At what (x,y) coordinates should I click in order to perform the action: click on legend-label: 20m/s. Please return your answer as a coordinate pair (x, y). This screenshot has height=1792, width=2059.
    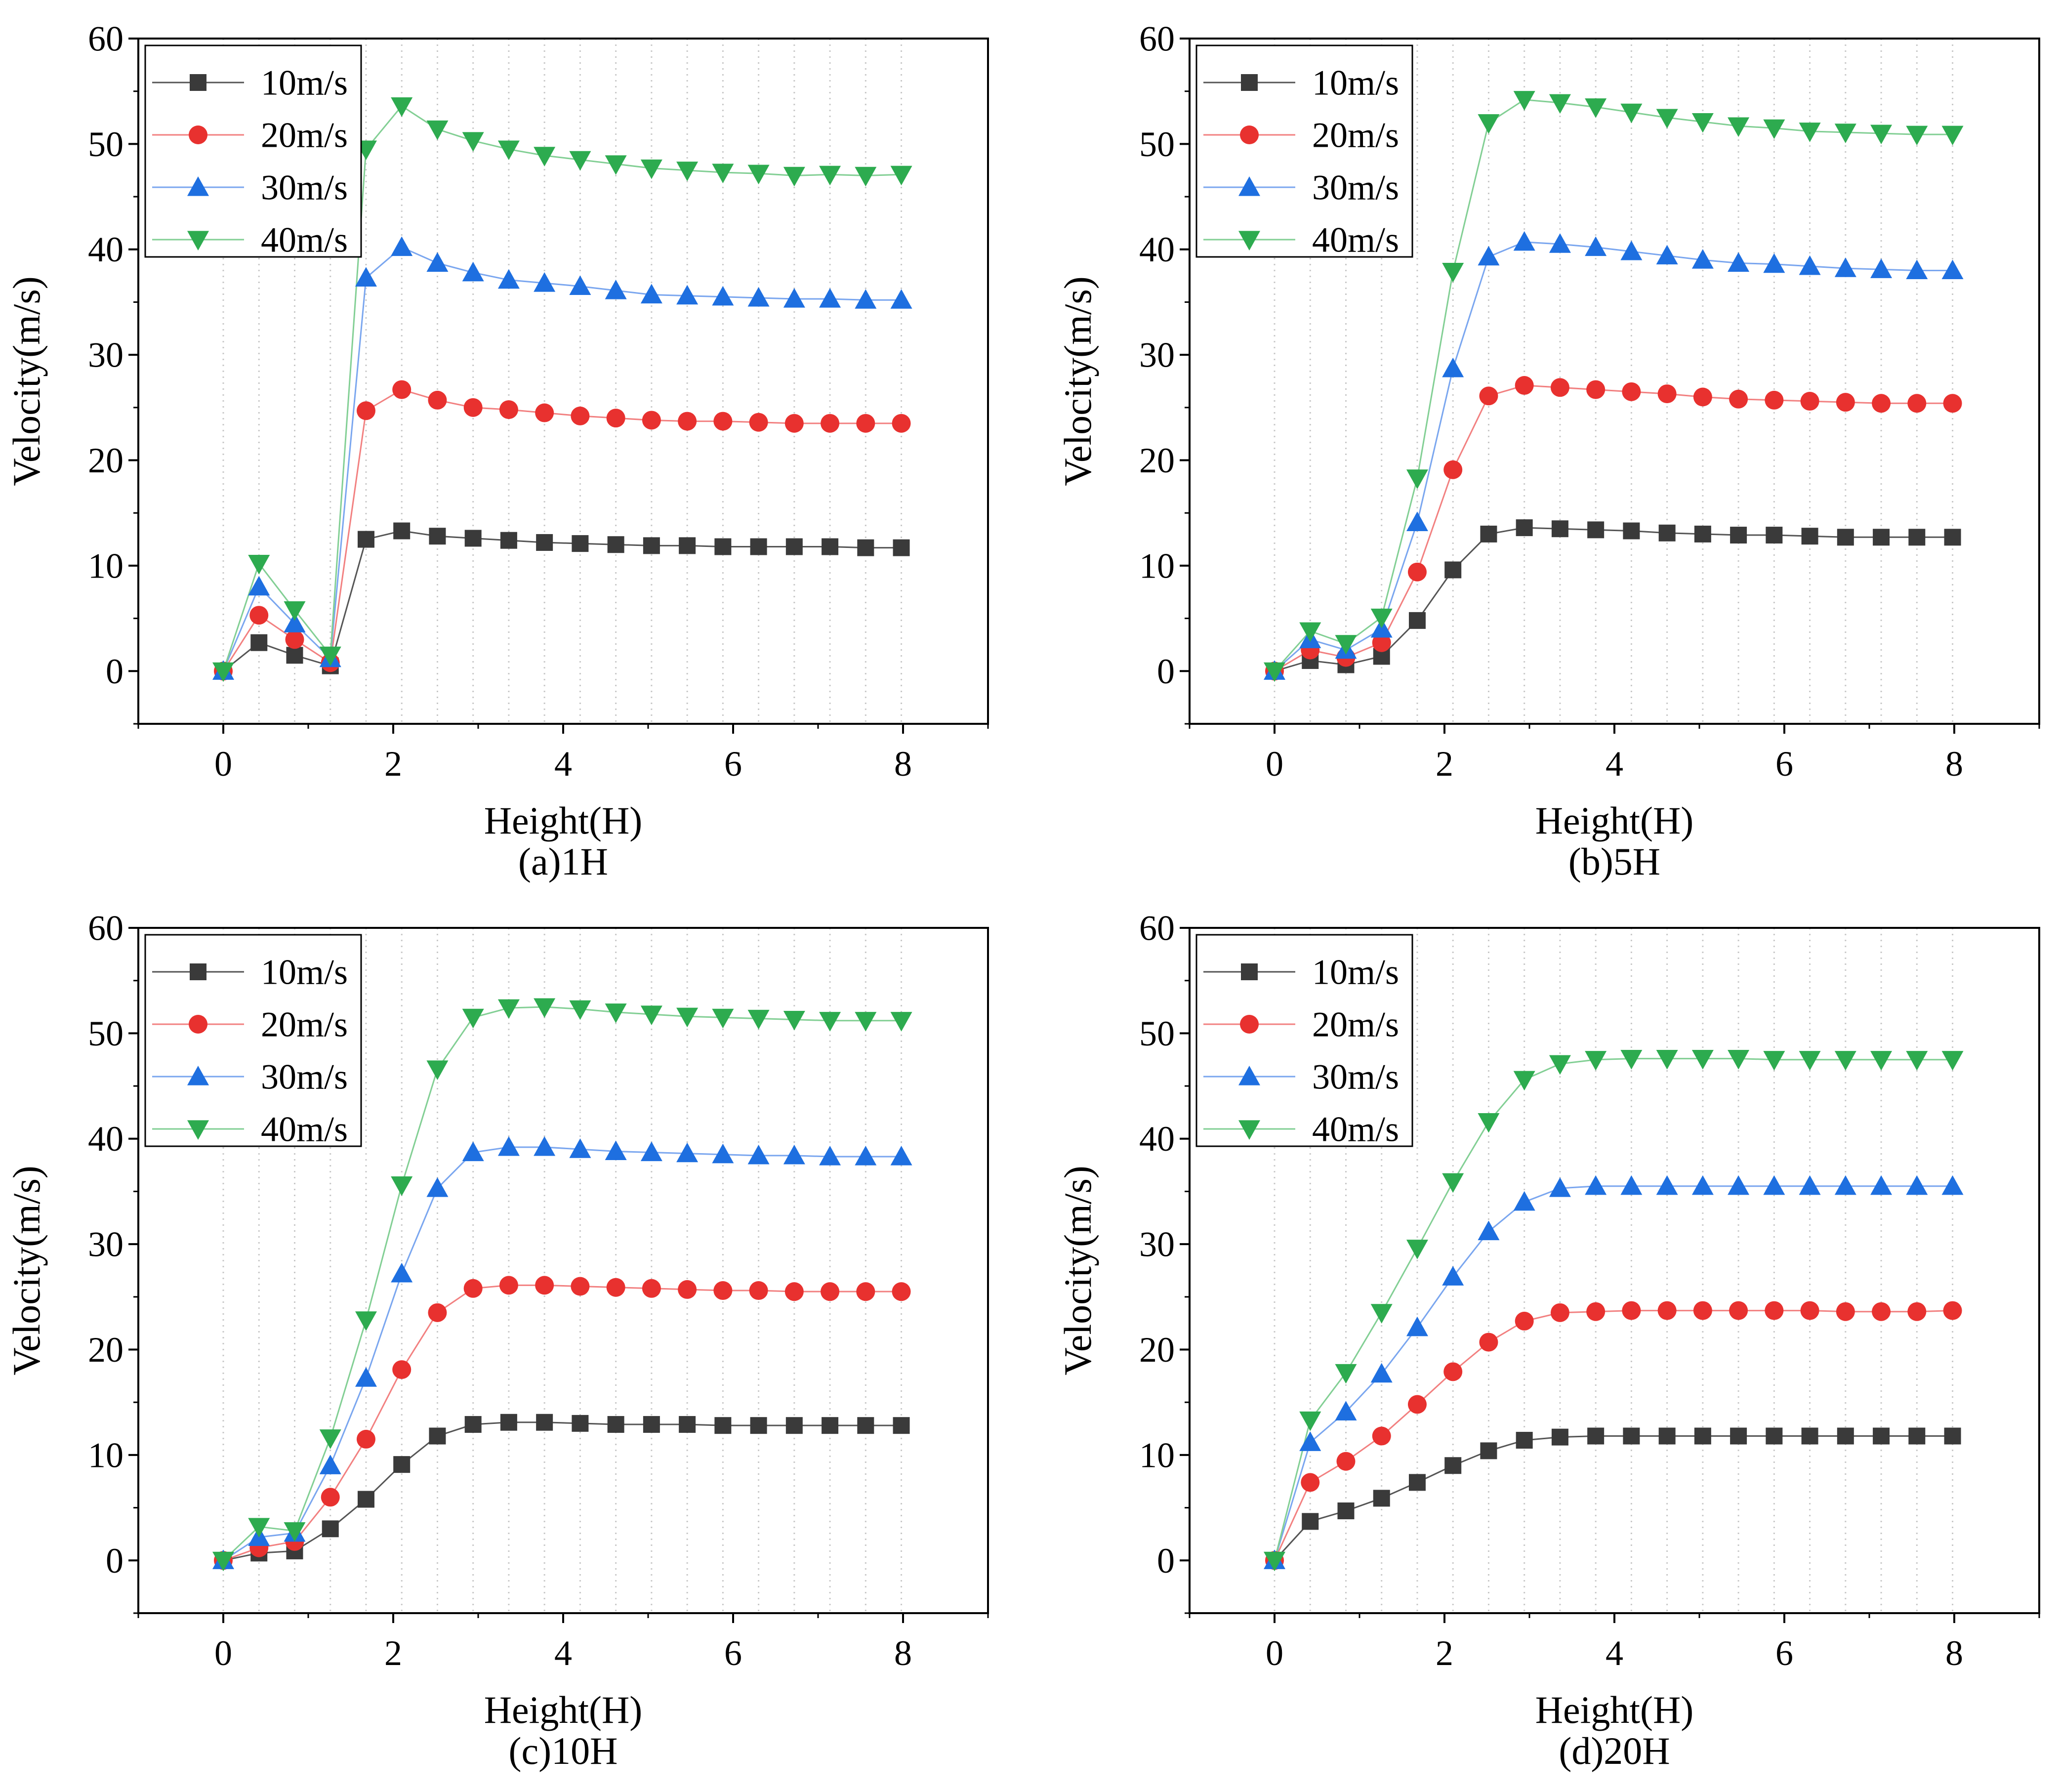
    Looking at the image, I should click on (1355, 1024).